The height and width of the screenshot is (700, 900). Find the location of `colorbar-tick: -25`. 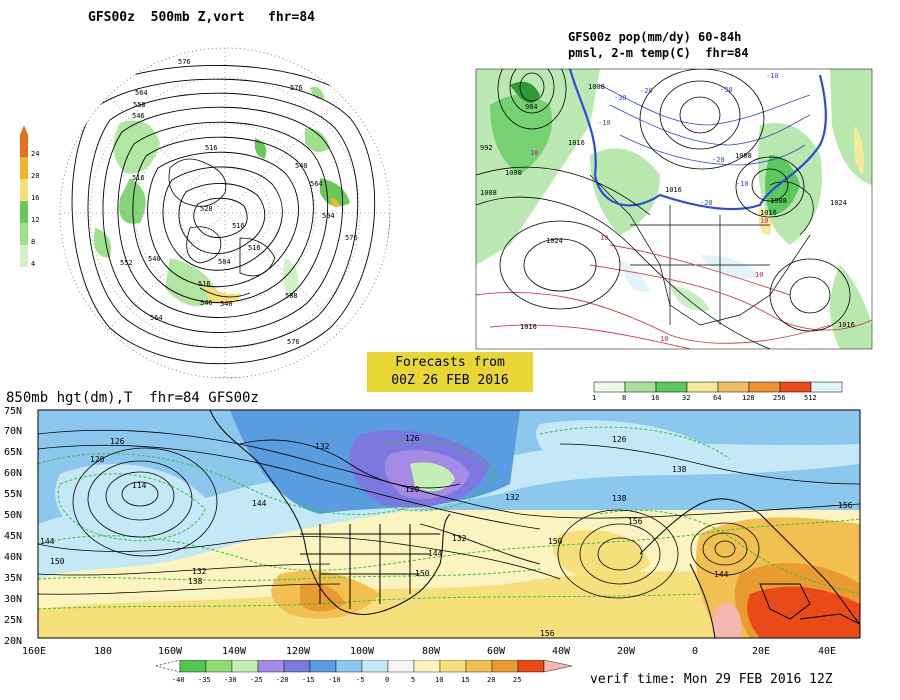

colorbar-tick: -25 is located at coordinates (256, 680).